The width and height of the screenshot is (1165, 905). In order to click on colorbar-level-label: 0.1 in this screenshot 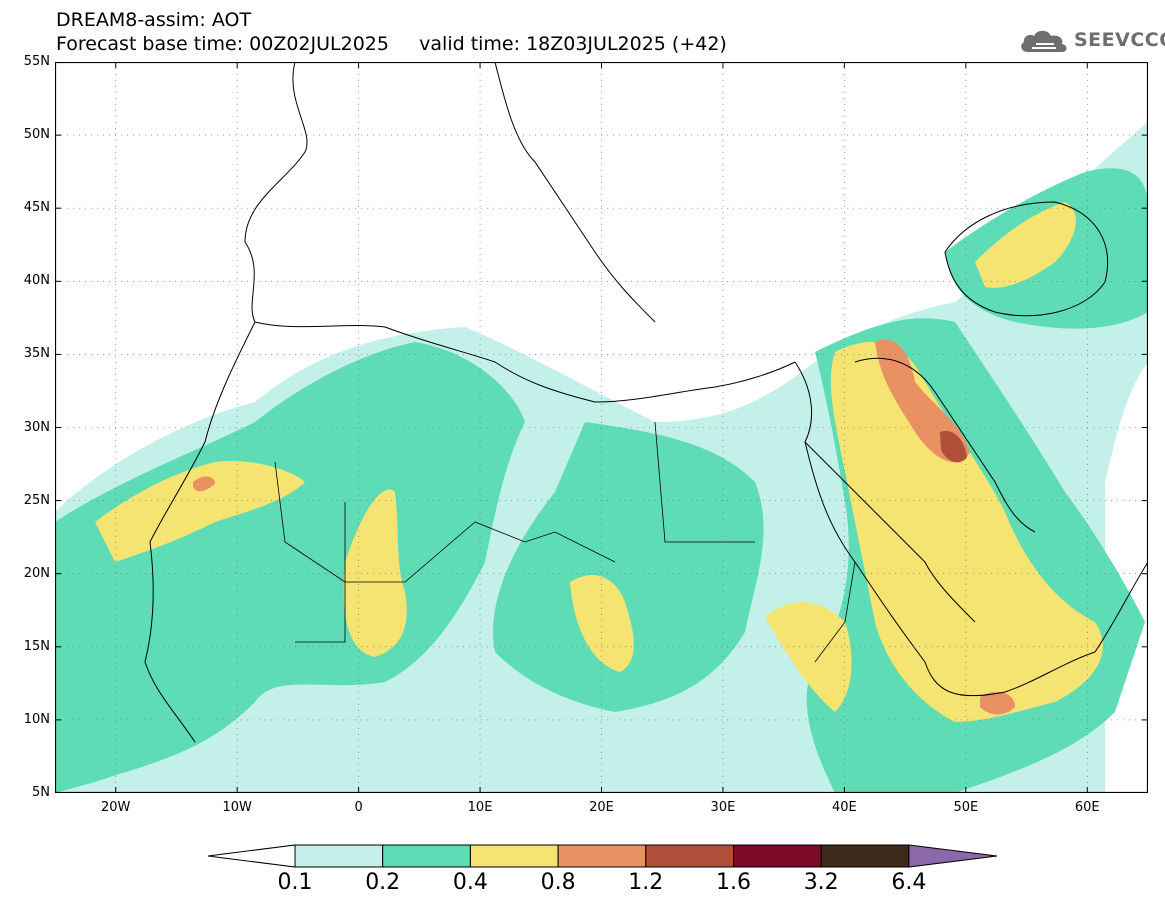, I will do `click(295, 882)`.